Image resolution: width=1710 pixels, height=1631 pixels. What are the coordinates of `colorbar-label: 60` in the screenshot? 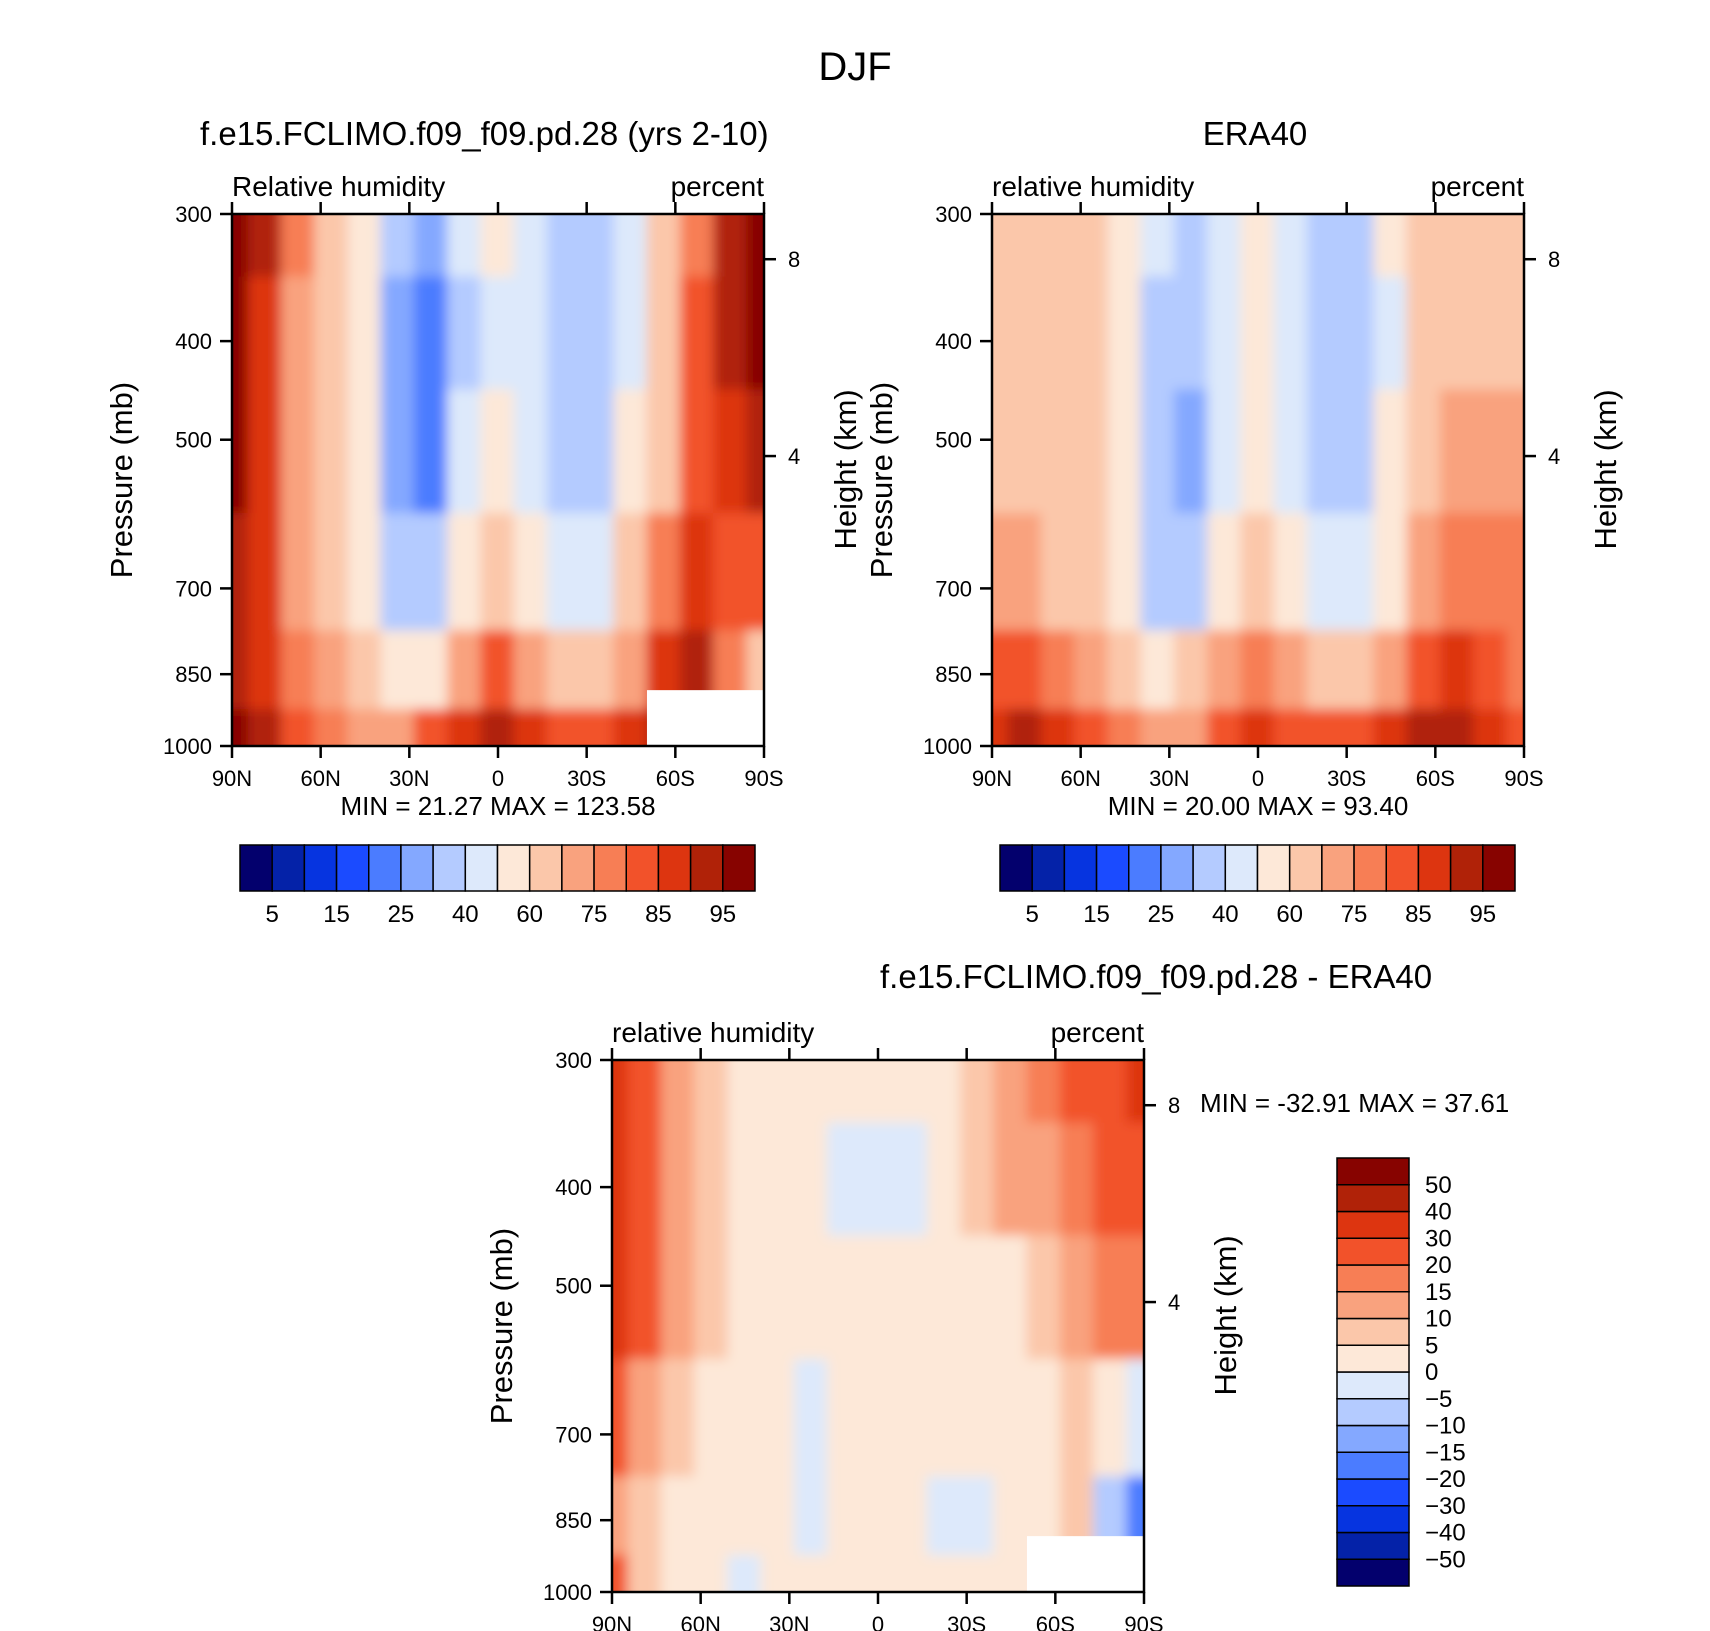 It's located at (1289, 914).